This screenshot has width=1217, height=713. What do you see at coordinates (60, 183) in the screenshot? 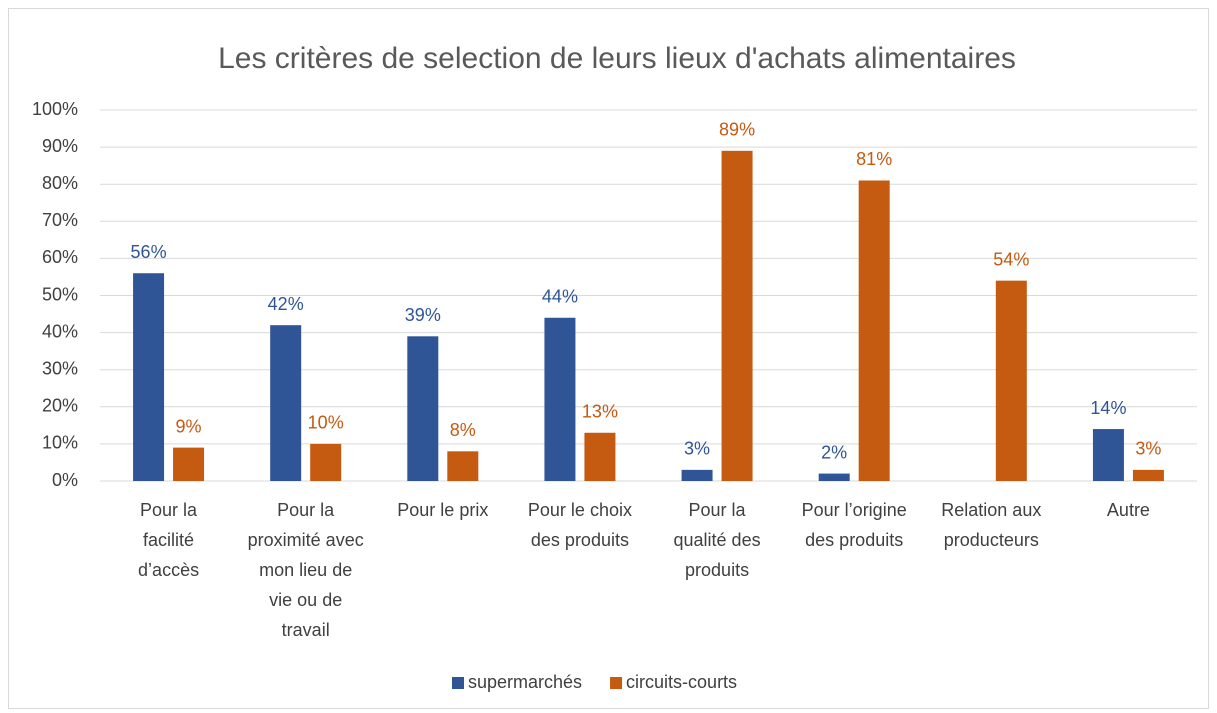
I see `y-tick-label: 80%` at bounding box center [60, 183].